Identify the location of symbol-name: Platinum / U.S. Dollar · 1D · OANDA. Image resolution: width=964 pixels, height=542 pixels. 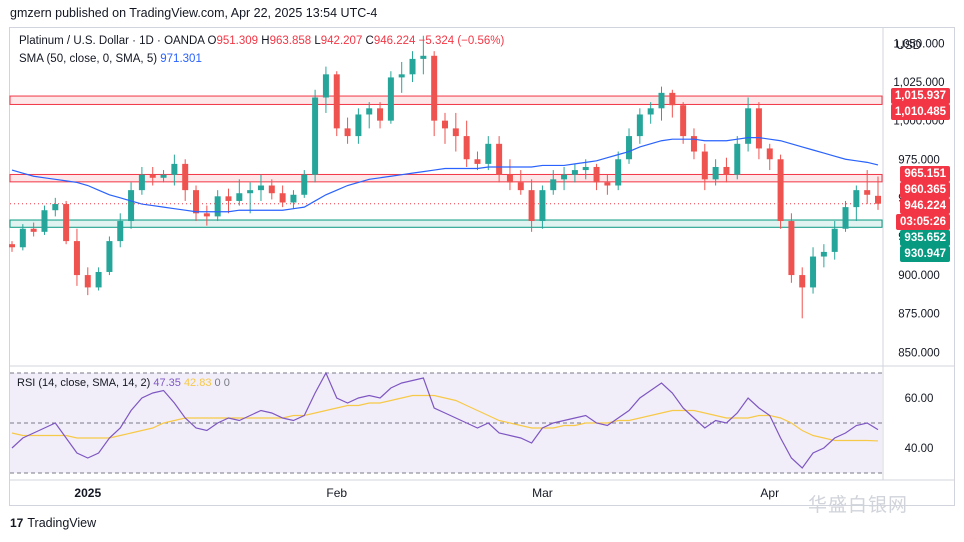
(112, 41).